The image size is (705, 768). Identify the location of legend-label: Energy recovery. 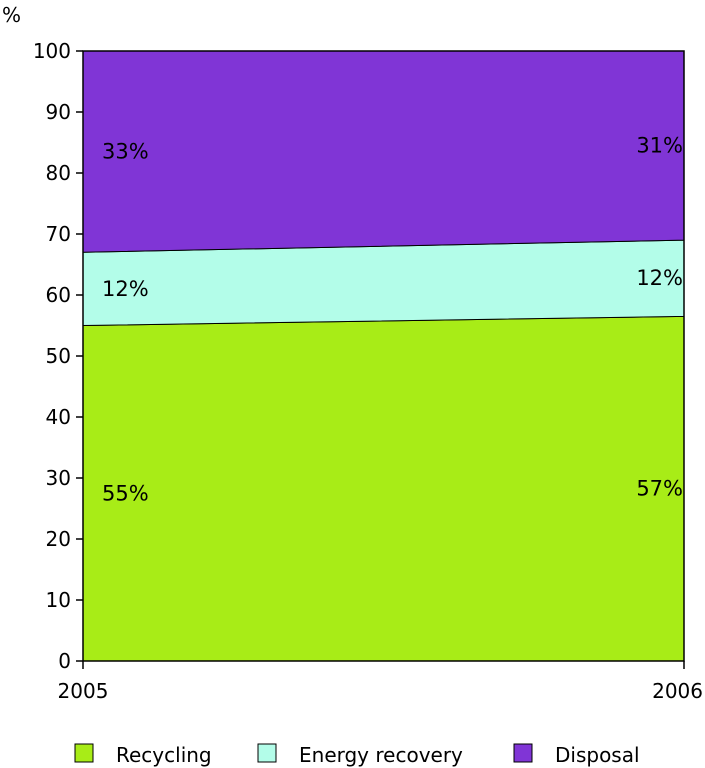
(381, 755).